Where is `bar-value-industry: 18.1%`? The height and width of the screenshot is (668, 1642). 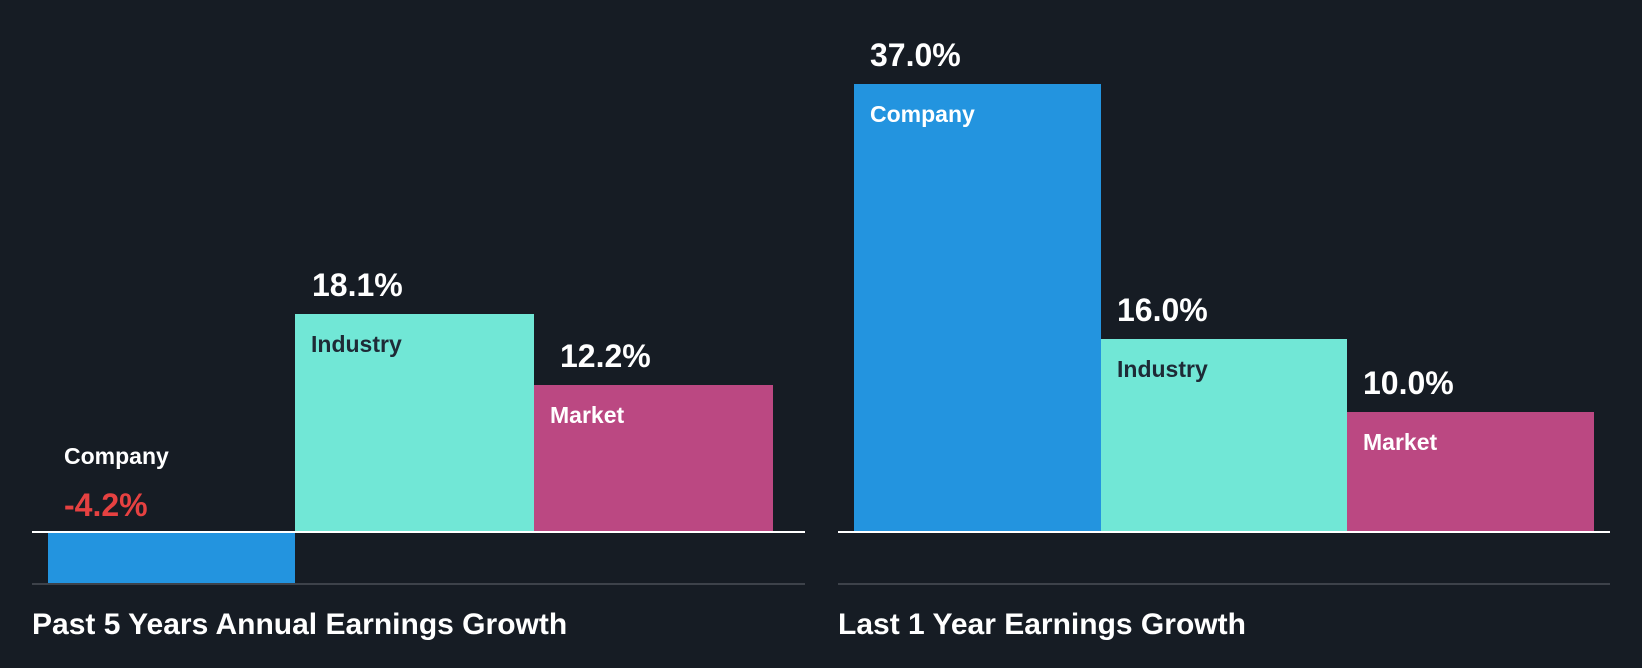 bar-value-industry: 18.1% is located at coordinates (357, 285).